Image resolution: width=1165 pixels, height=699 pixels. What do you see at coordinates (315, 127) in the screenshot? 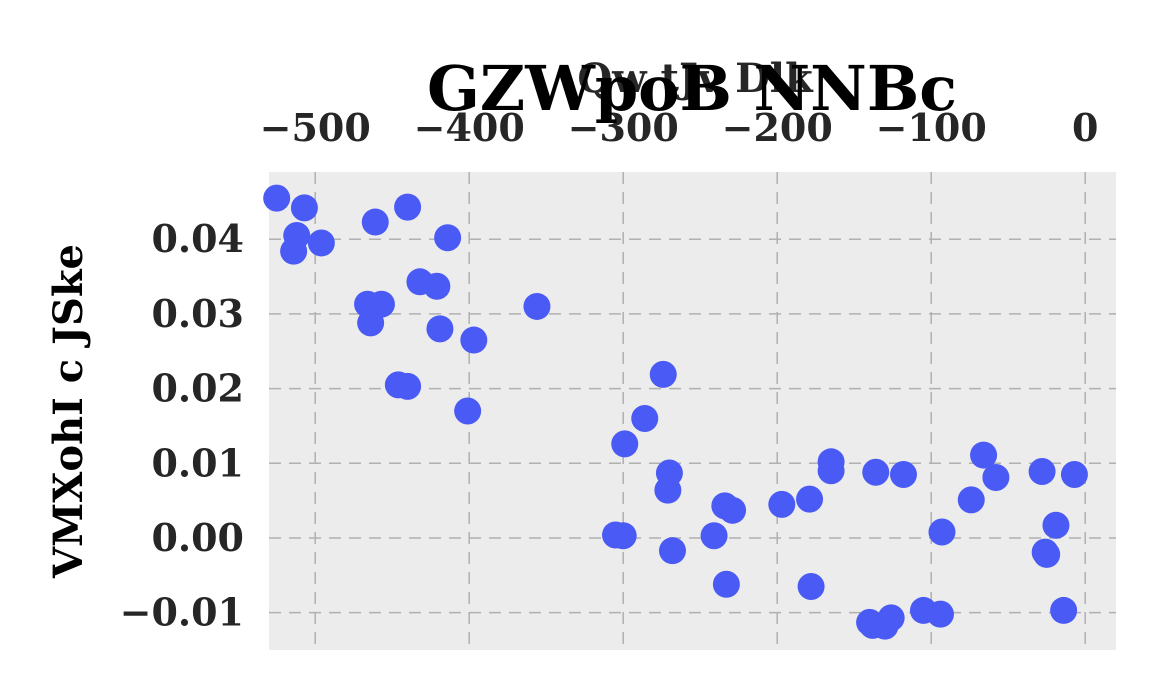
I see `x-tick-label: −500` at bounding box center [315, 127].